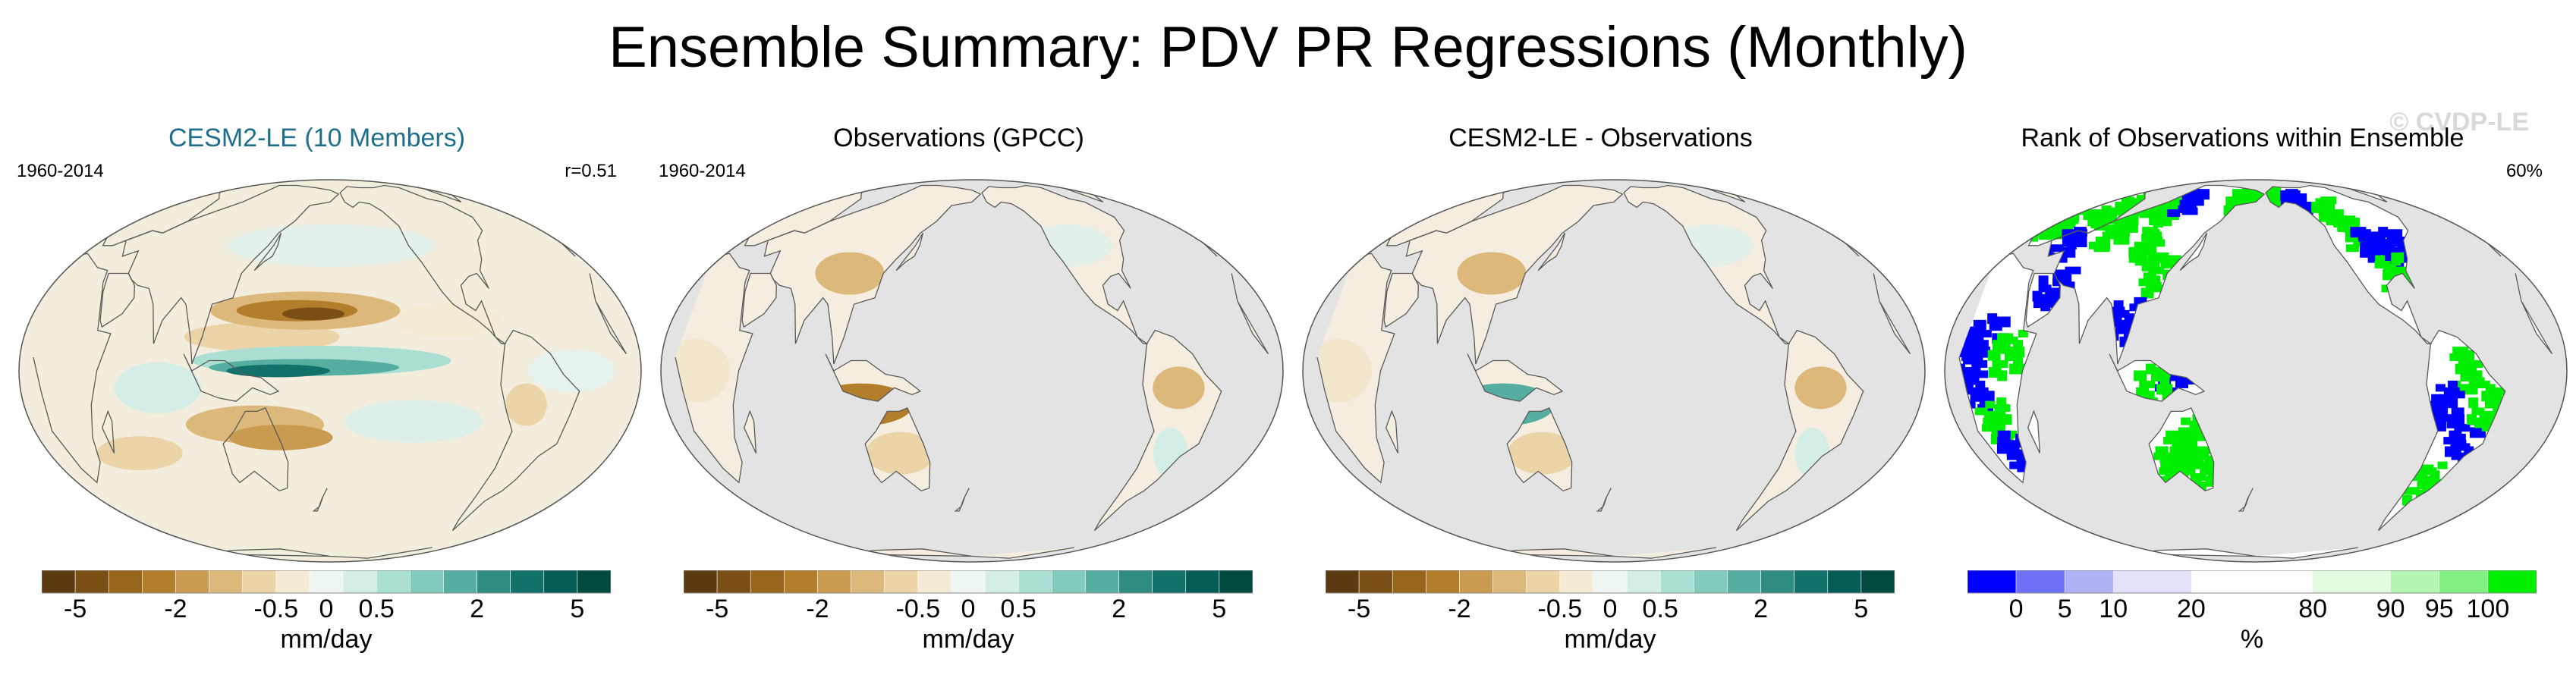  Describe the element at coordinates (2246, 500) in the screenshot. I see `coastline-nz` at that location.